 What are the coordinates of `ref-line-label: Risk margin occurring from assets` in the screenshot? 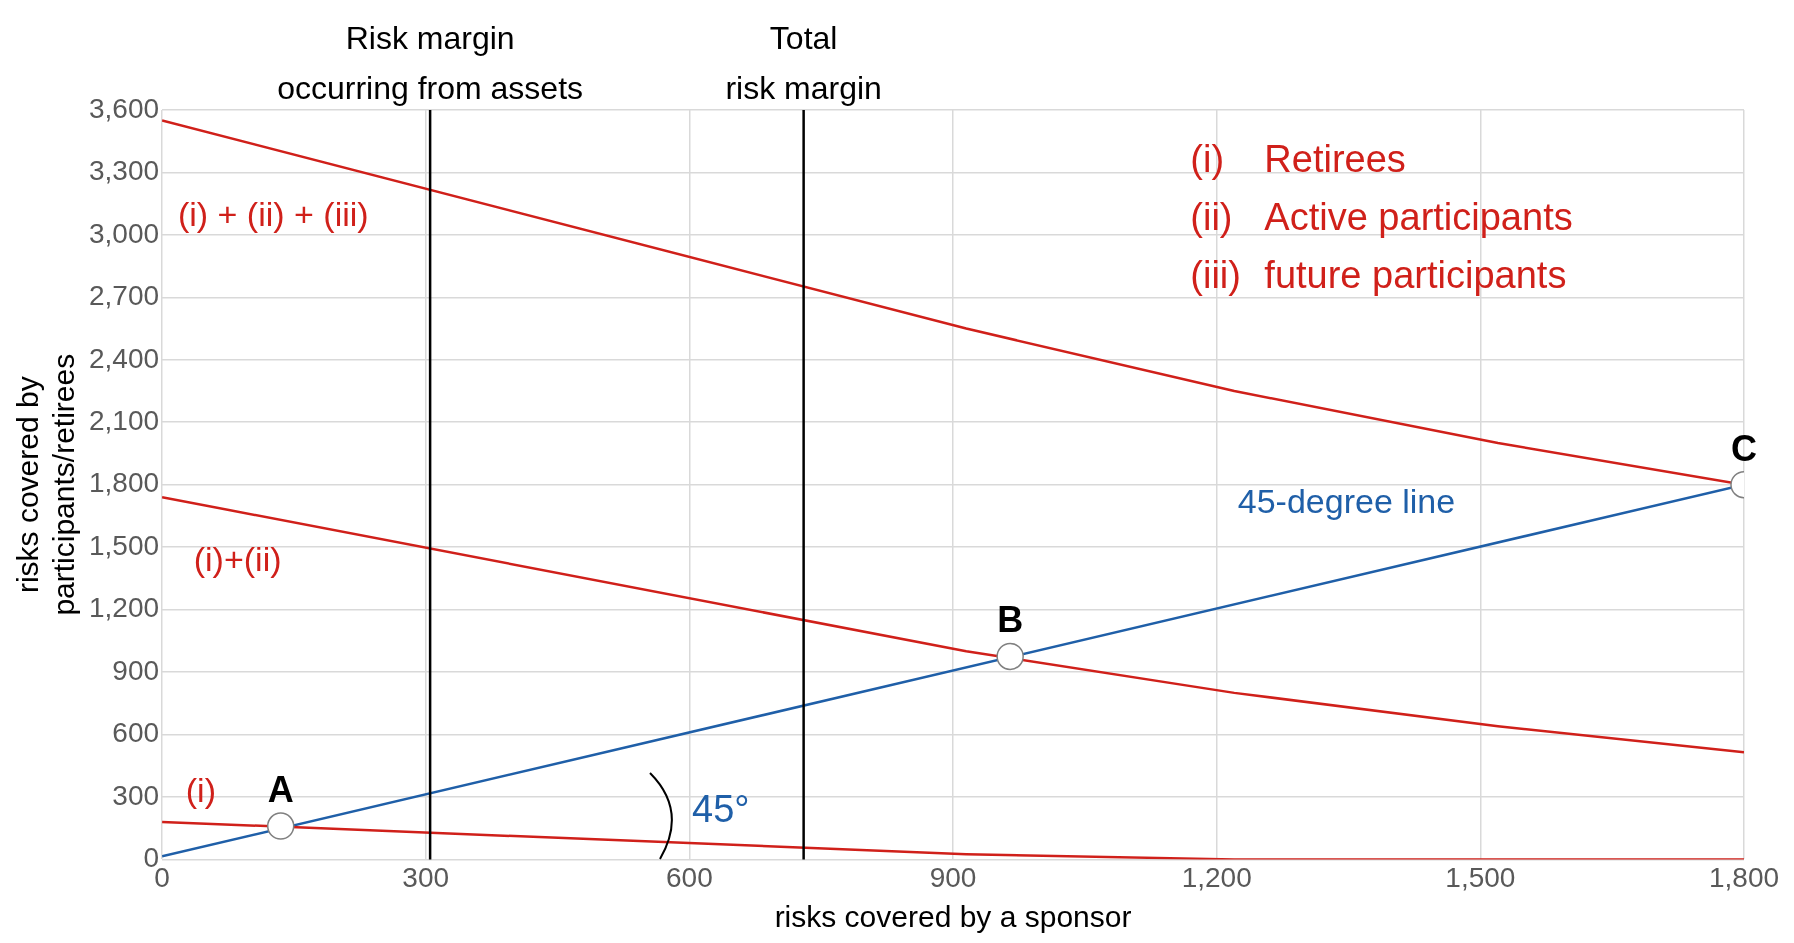 It's located at (430, 62).